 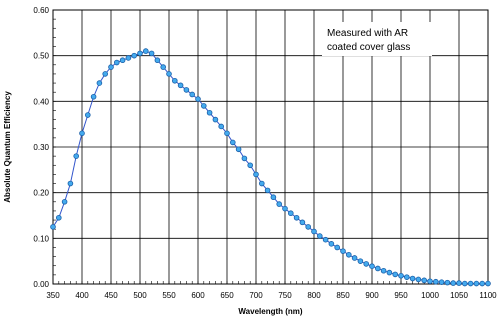 I want to click on annotation-background, so click(x=377, y=39).